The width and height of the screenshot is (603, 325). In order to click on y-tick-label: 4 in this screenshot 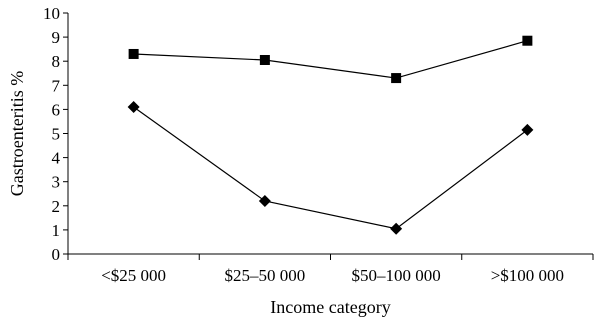, I will do `click(56, 158)`.